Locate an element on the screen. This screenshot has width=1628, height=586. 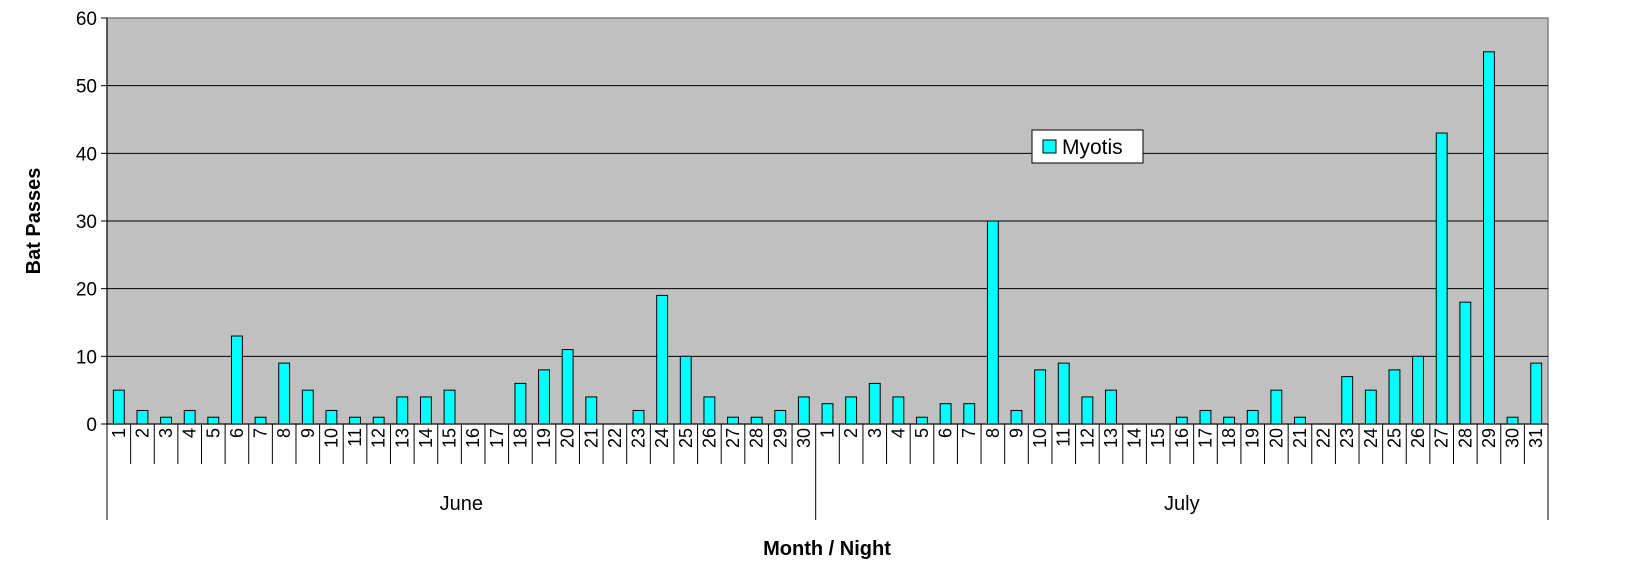
x-tick-label: 12 is located at coordinates (1087, 438).